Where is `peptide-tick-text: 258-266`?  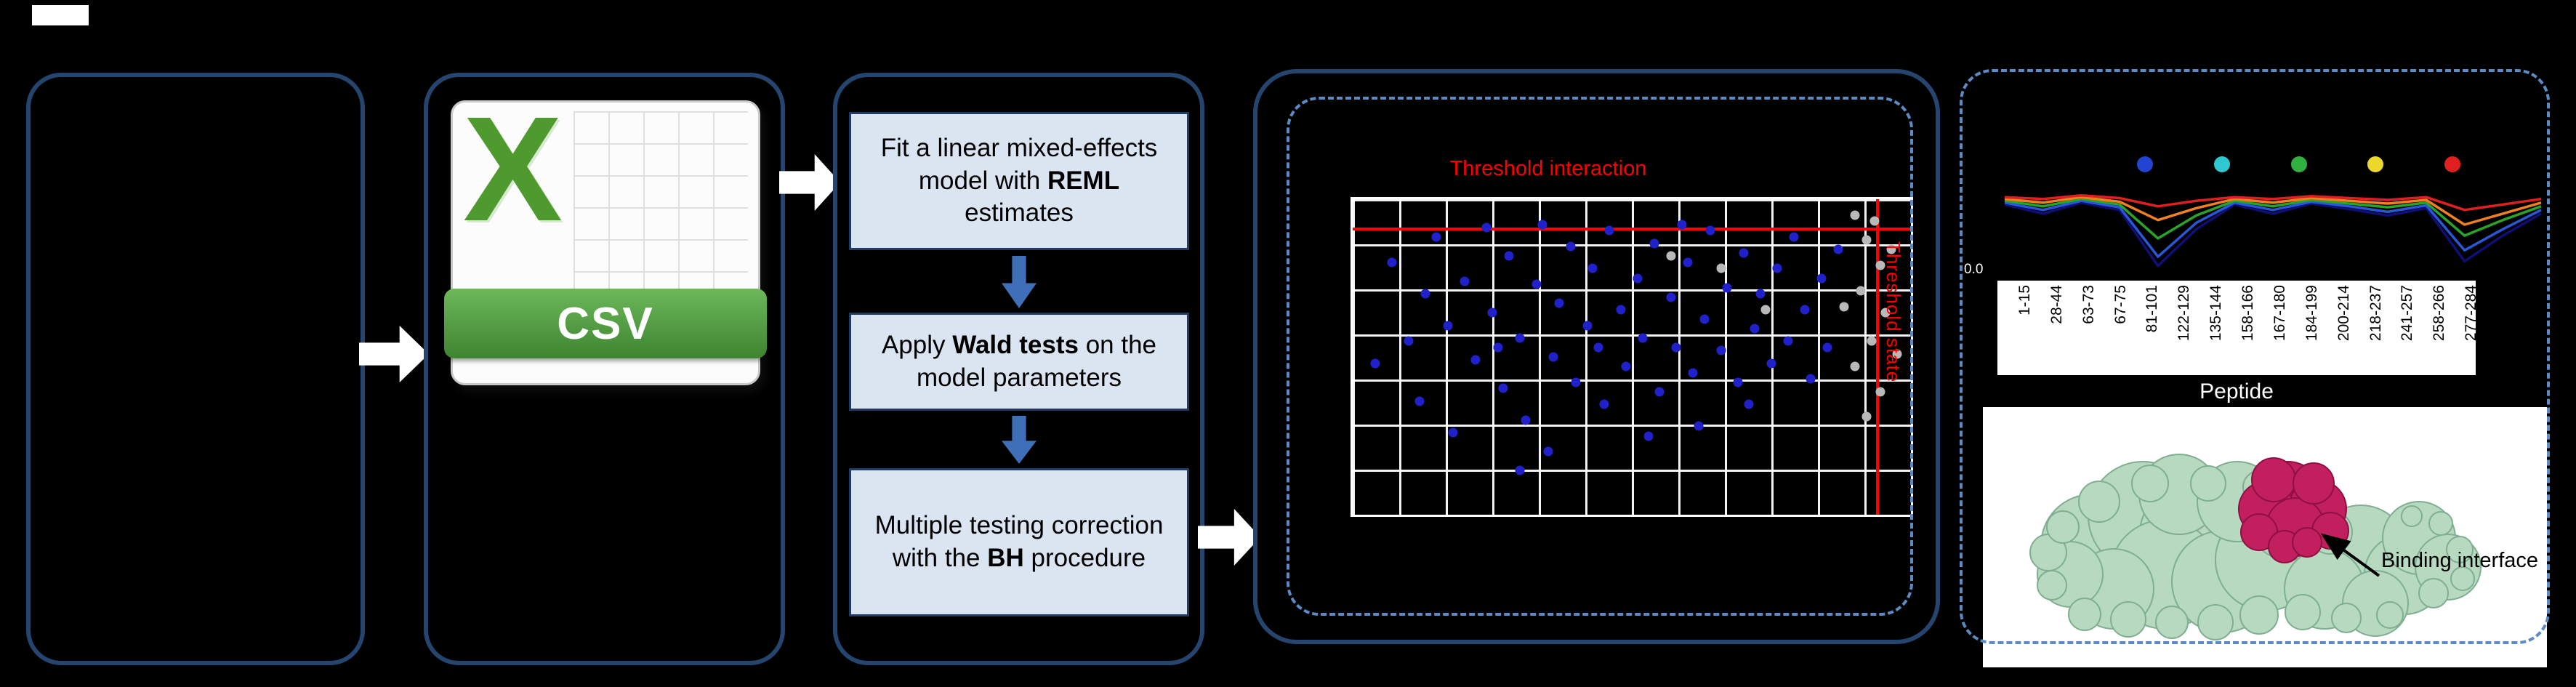
peptide-tick-text: 258-266 is located at coordinates (2439, 313).